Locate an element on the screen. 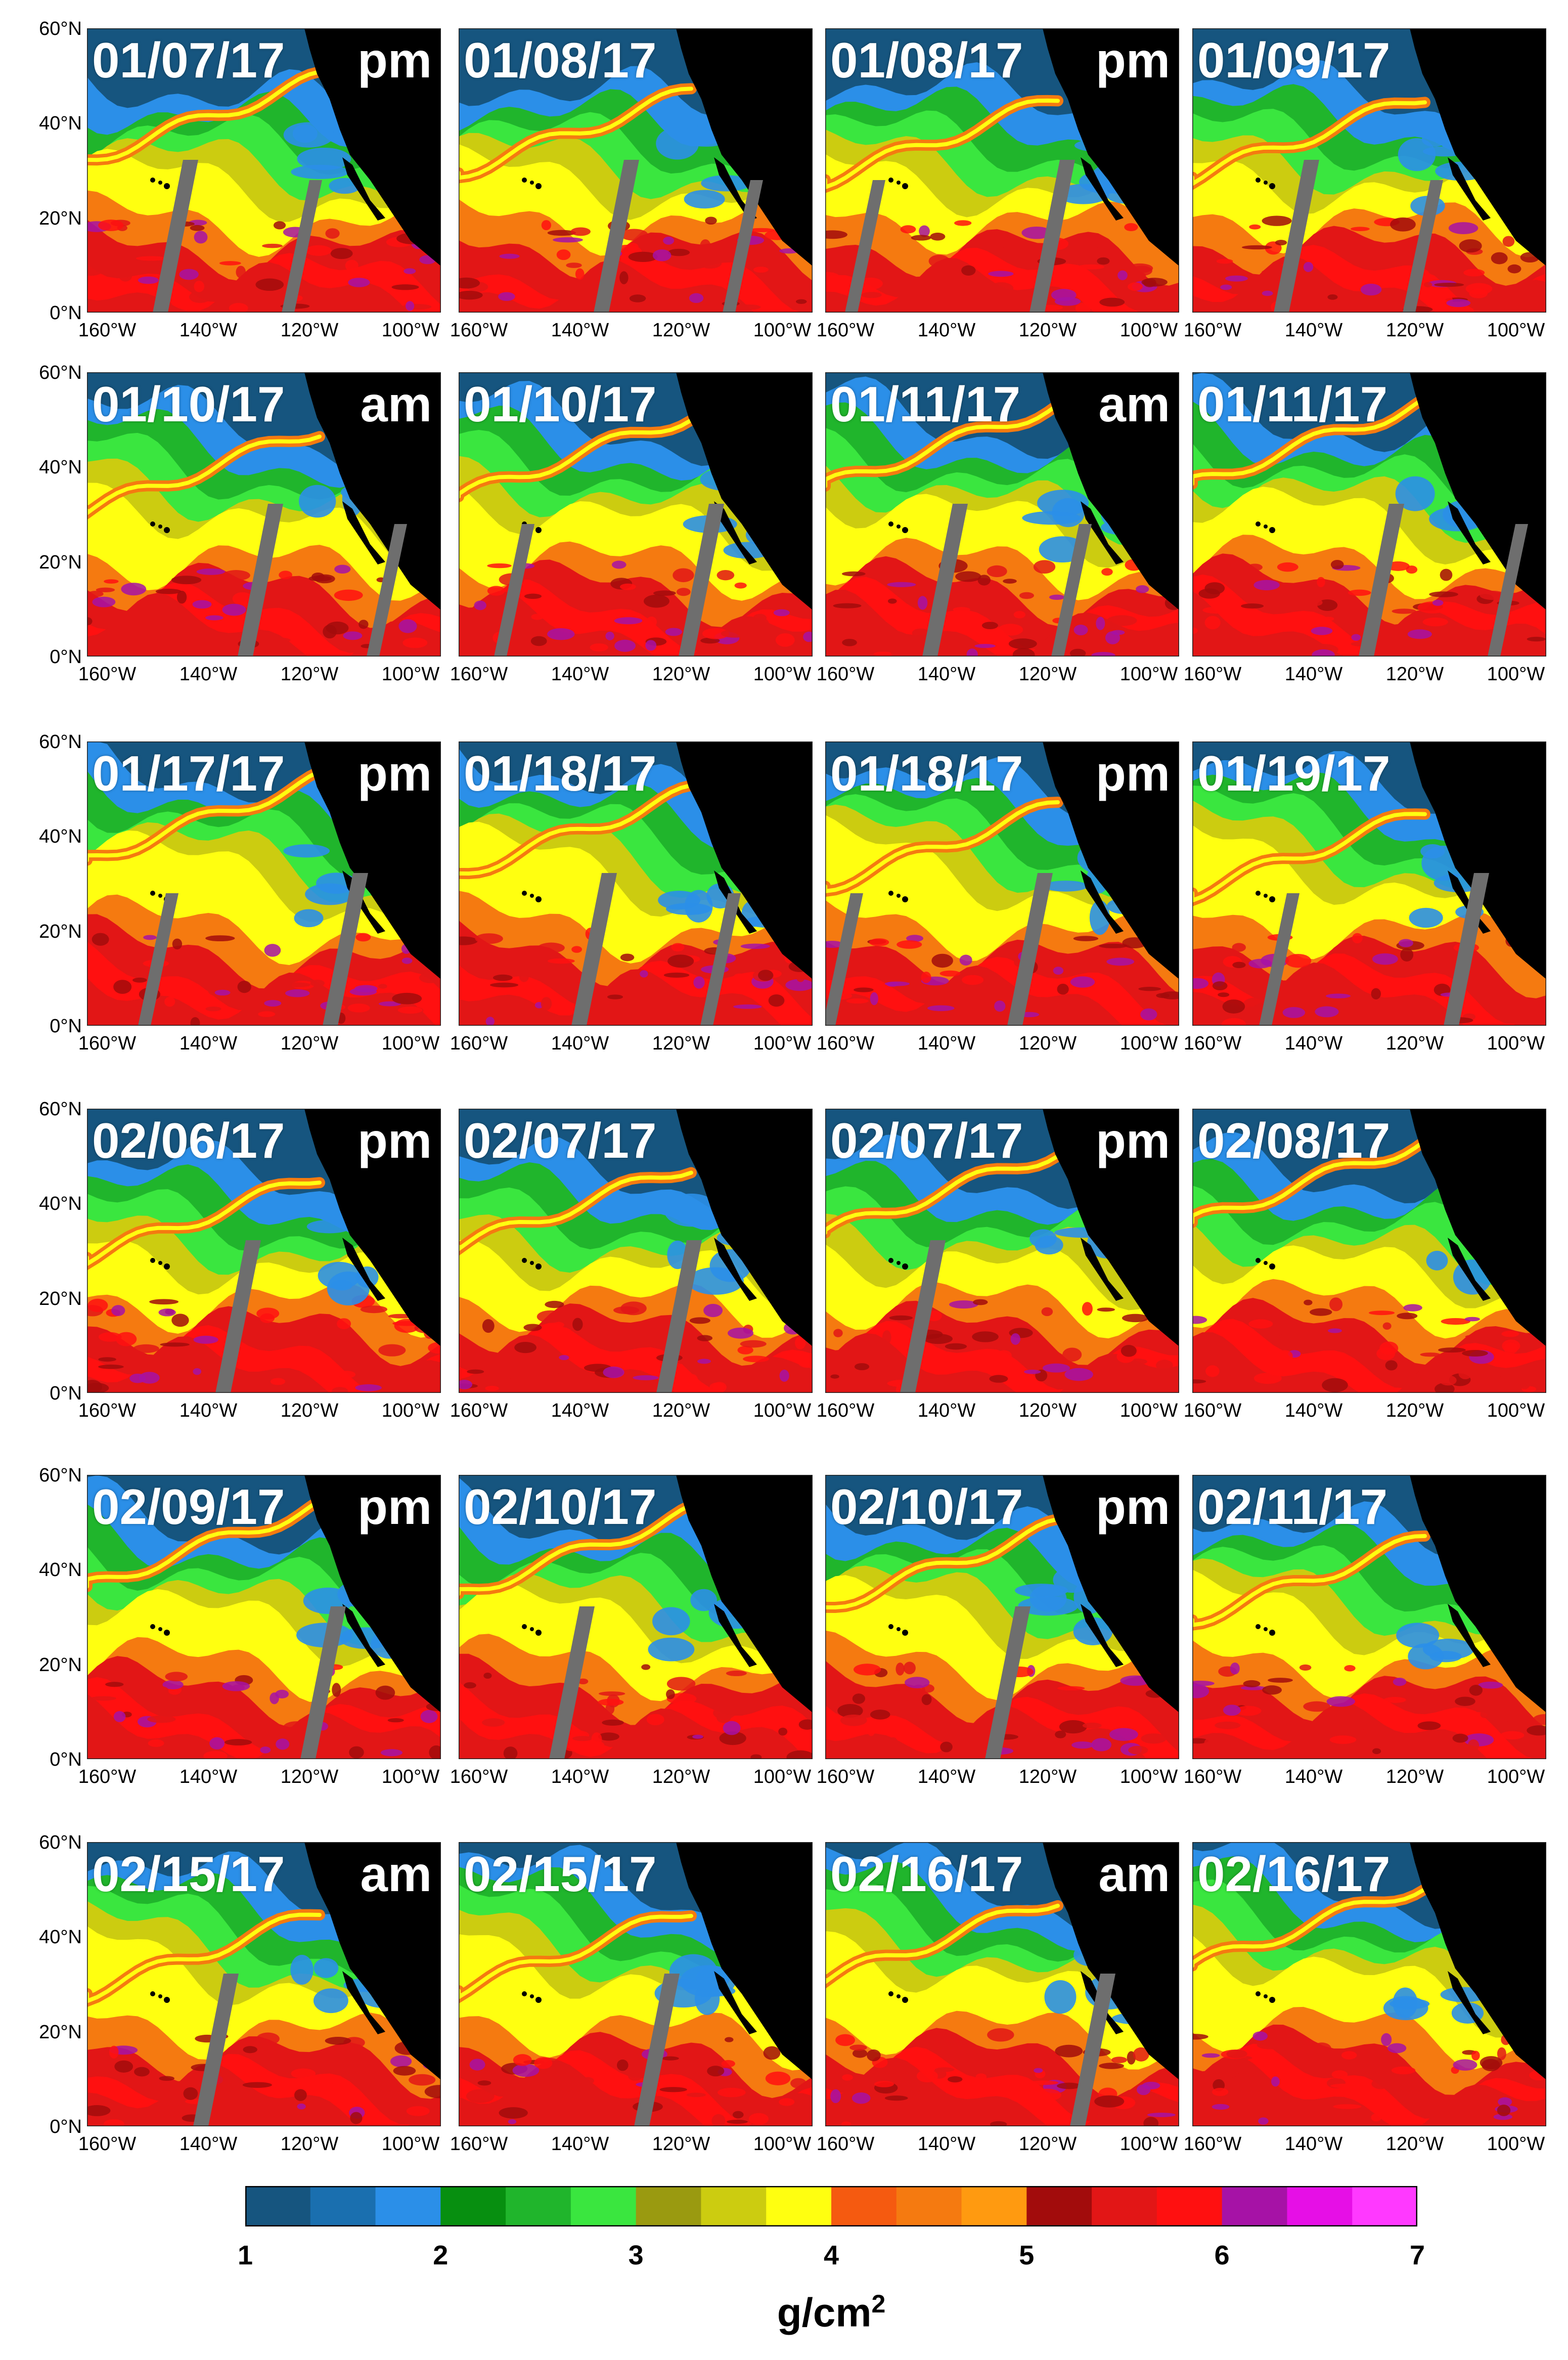 The image size is (1568, 2360). colorbar-tick-label: 2 is located at coordinates (441, 2255).